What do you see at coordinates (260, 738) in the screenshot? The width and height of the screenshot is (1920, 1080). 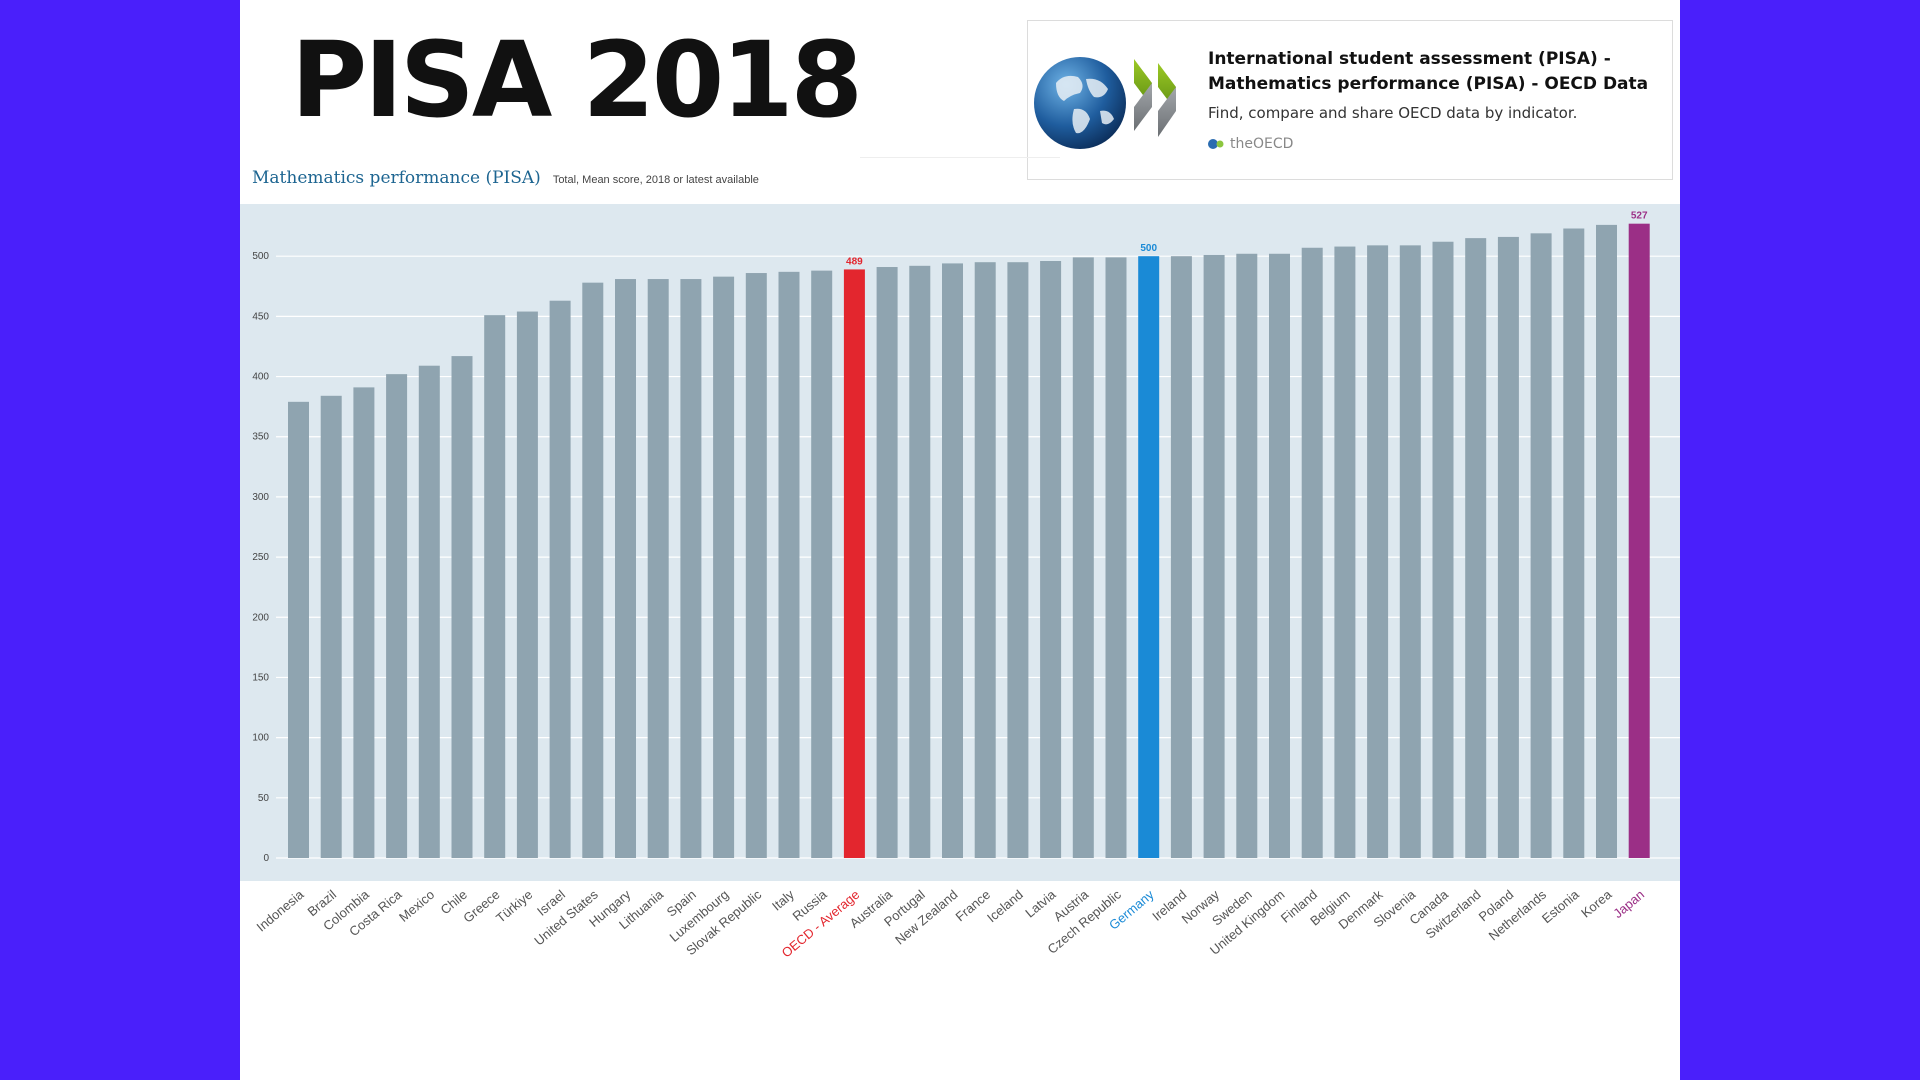 I see `y-tick-label: 100` at bounding box center [260, 738].